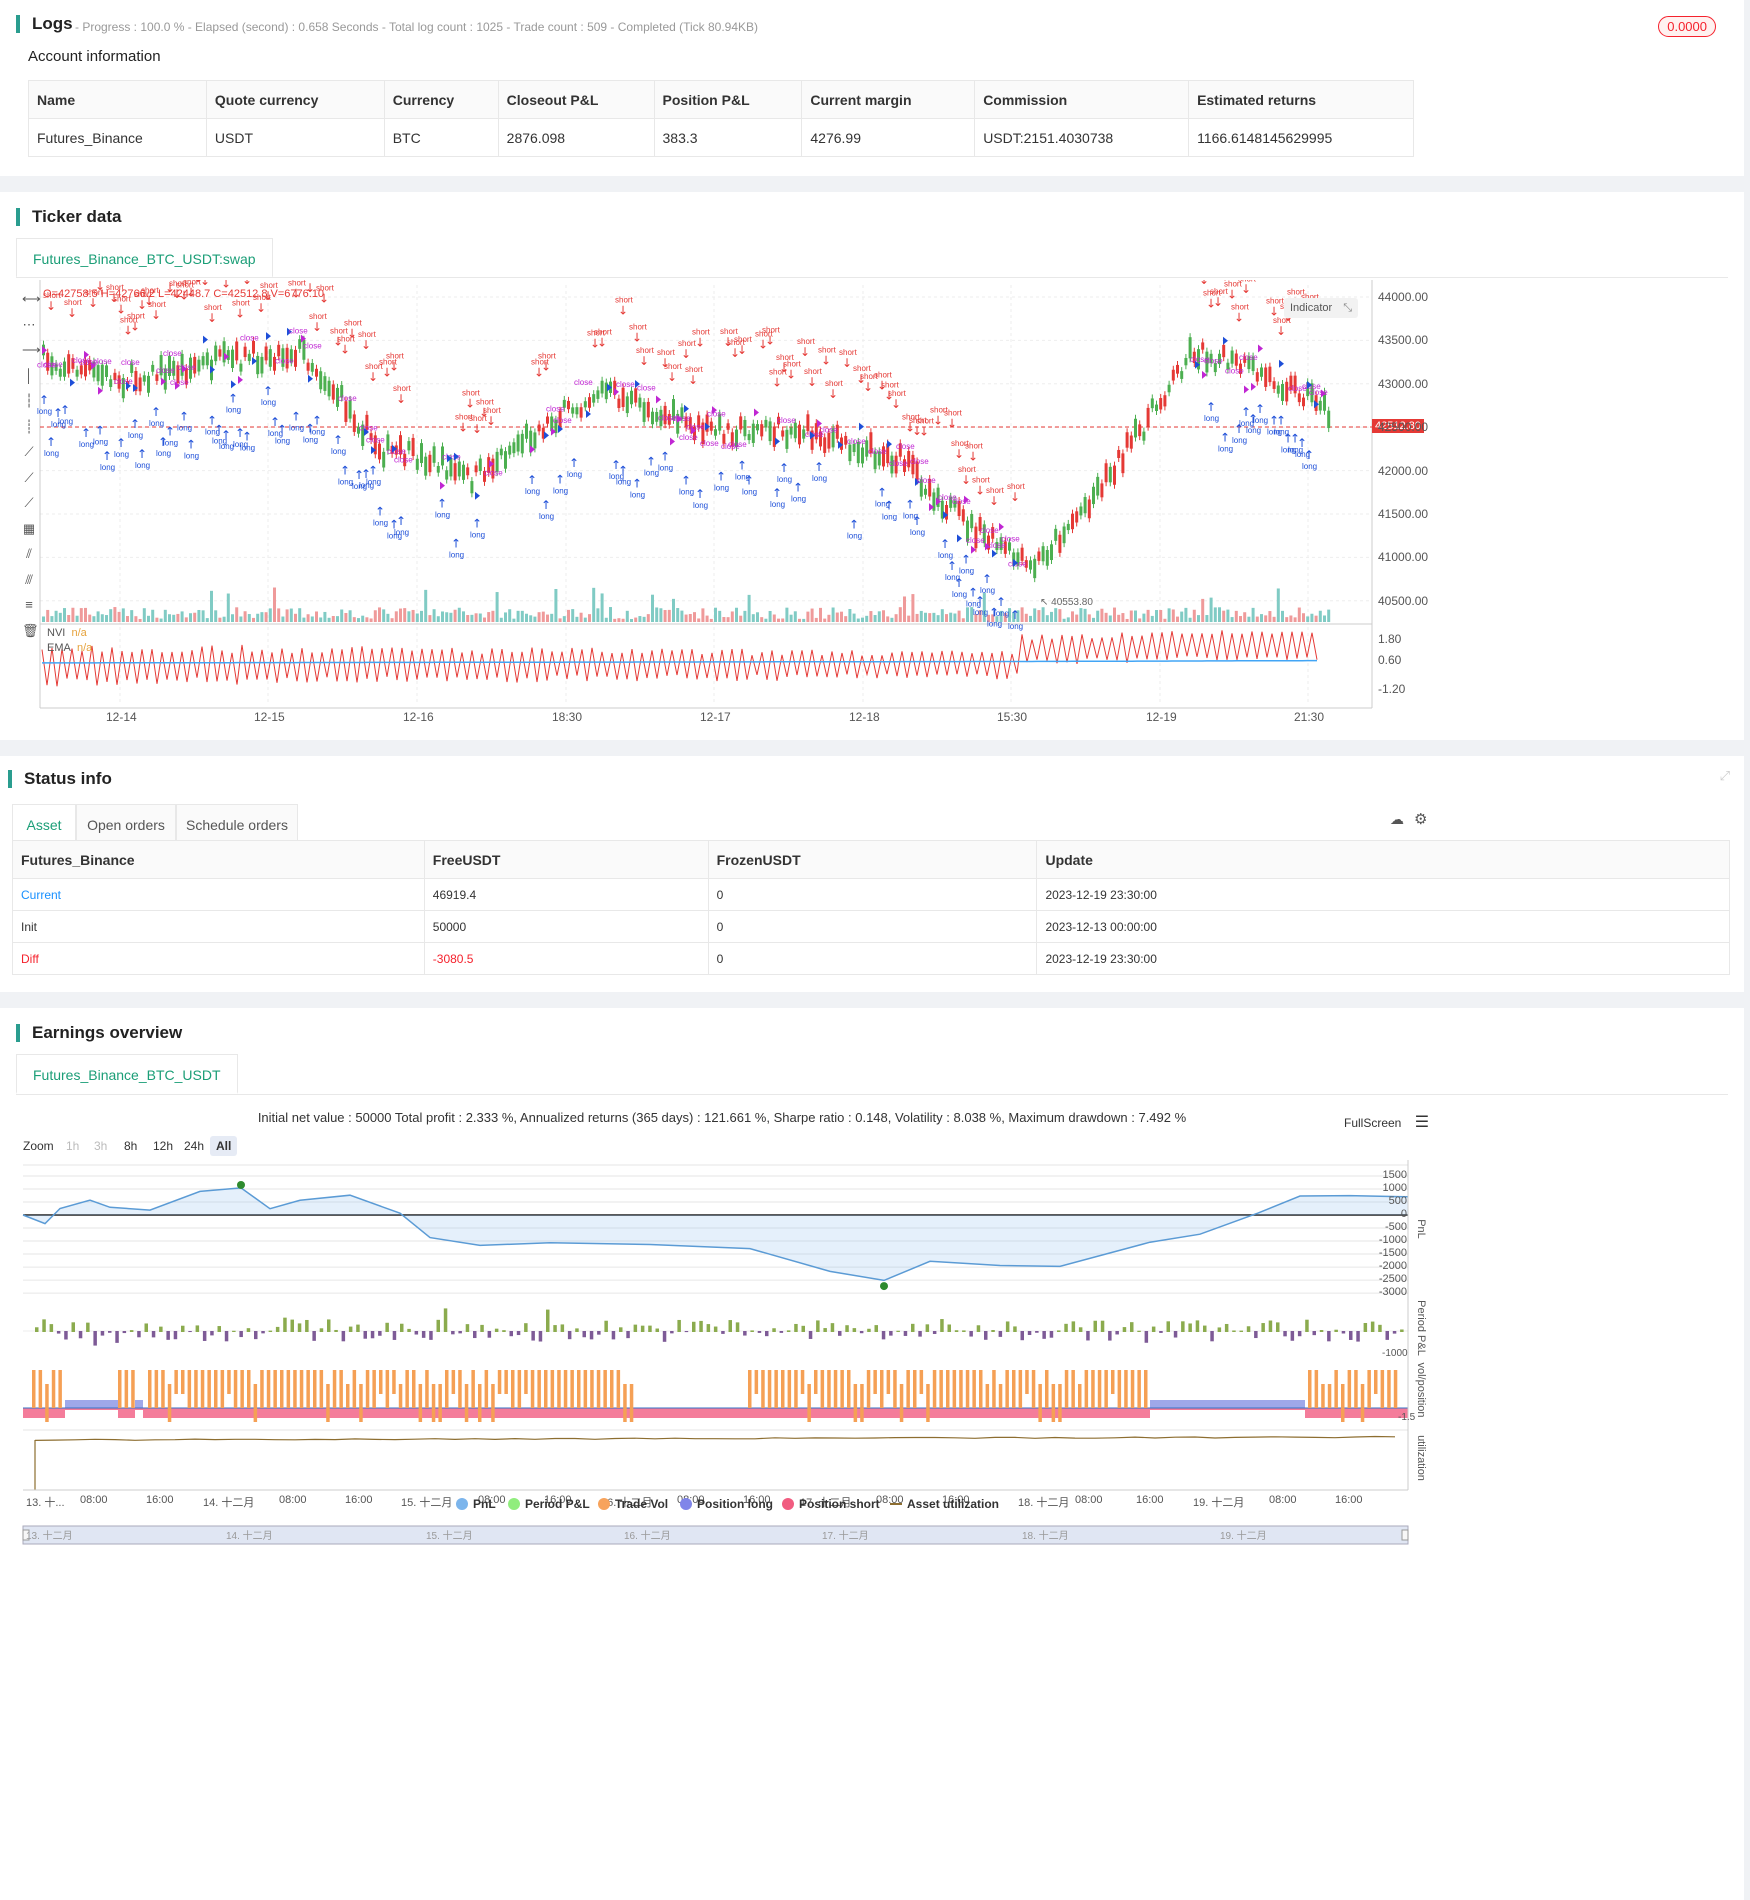  Describe the element at coordinates (31, 349) in the screenshot. I see `extended-line-icon: ⟶` at that location.